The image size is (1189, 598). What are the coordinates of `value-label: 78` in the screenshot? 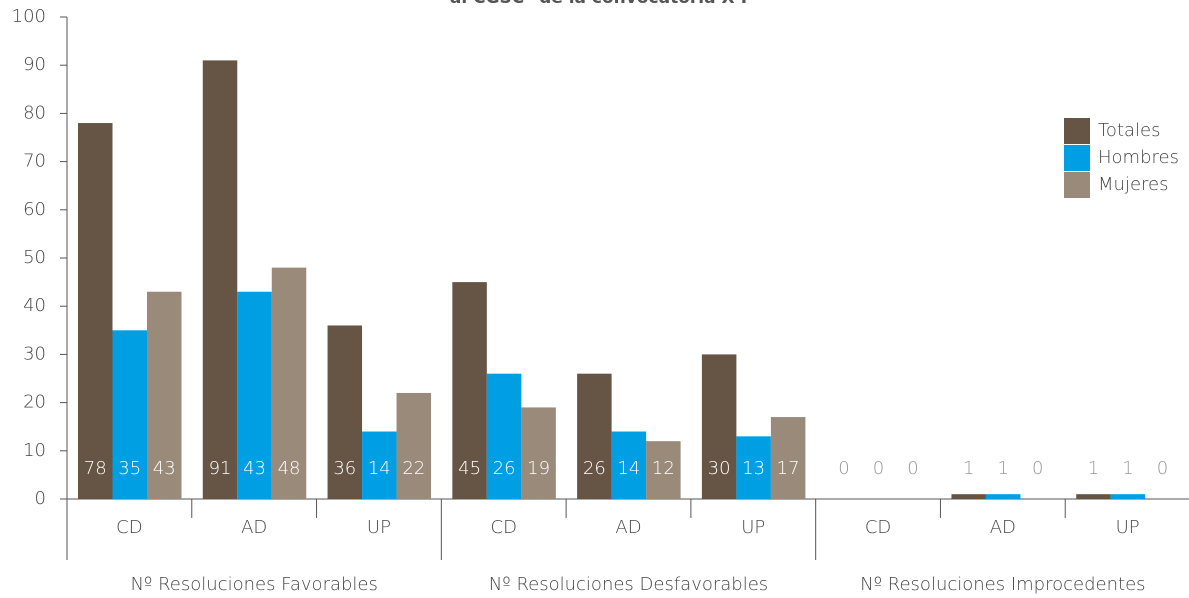 It's located at (95, 468).